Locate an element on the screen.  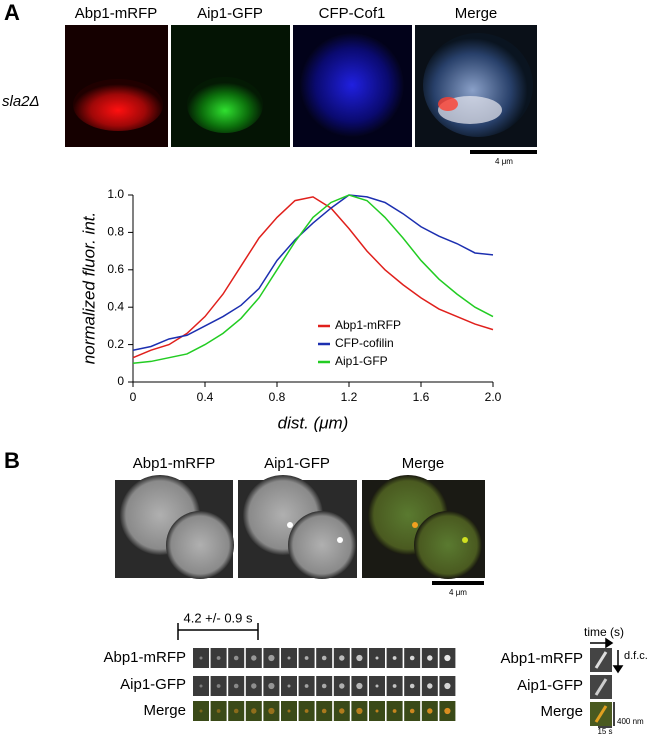
scale-label: 15 s is located at coordinates (604, 731).